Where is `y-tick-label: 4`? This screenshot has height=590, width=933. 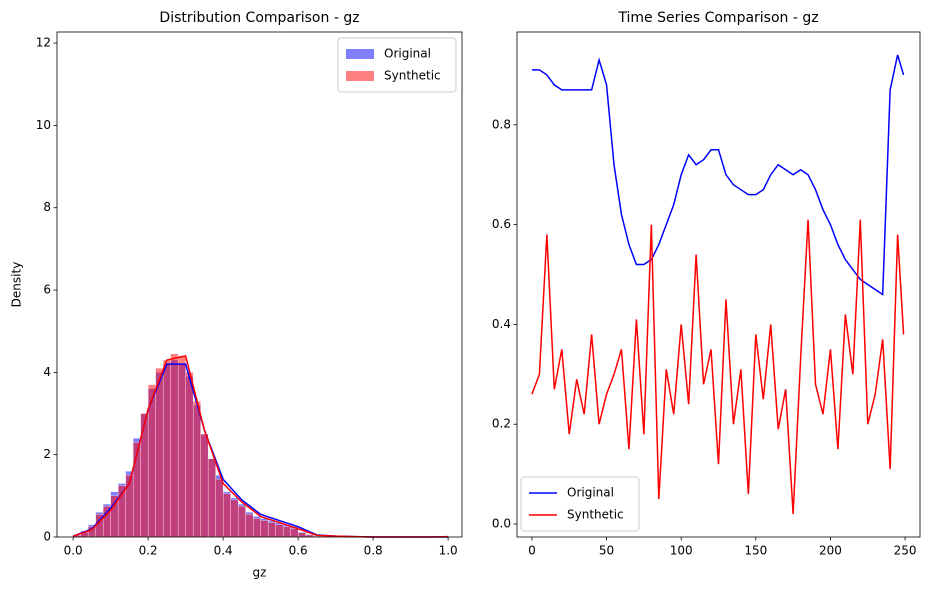 y-tick-label: 4 is located at coordinates (47, 372).